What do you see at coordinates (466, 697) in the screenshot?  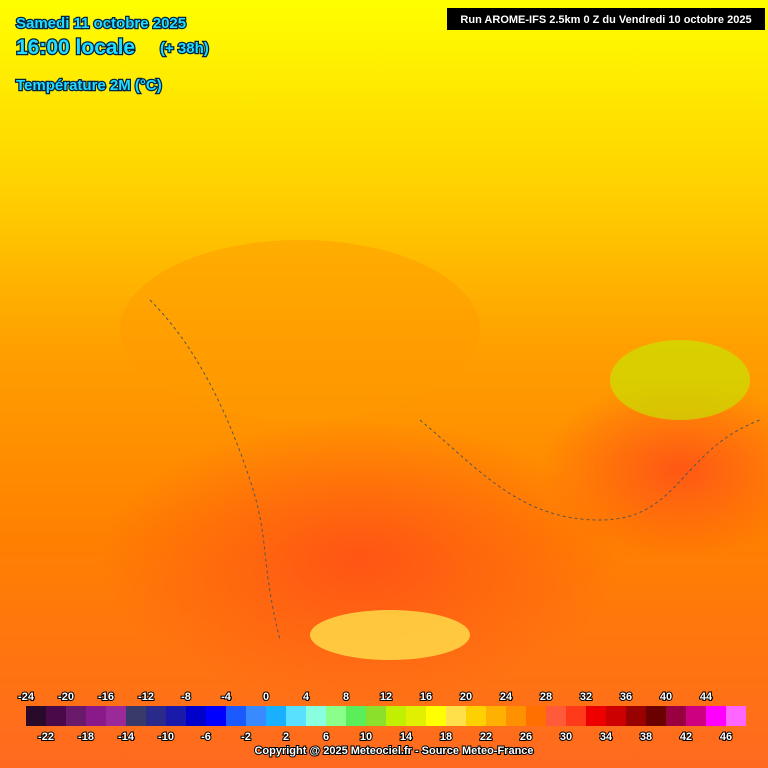 I see `legend-label: 20` at bounding box center [466, 697].